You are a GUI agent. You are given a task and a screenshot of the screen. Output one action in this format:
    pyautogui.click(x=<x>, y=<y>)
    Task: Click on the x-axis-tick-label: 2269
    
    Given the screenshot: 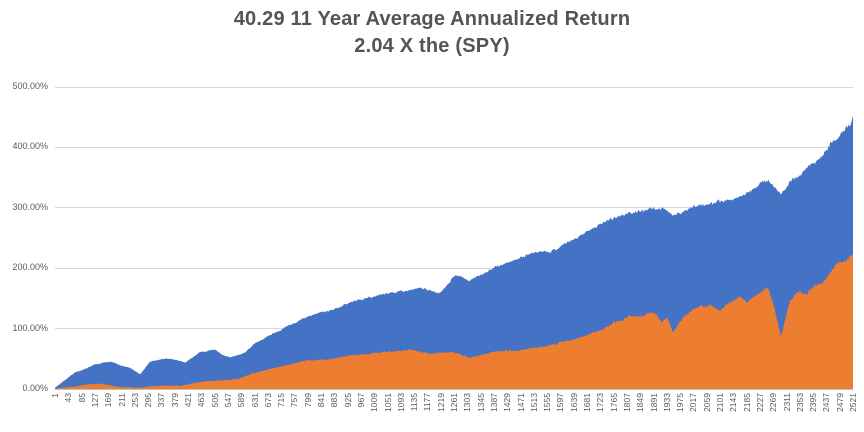 What is the action you would take?
    pyautogui.click(x=773, y=402)
    